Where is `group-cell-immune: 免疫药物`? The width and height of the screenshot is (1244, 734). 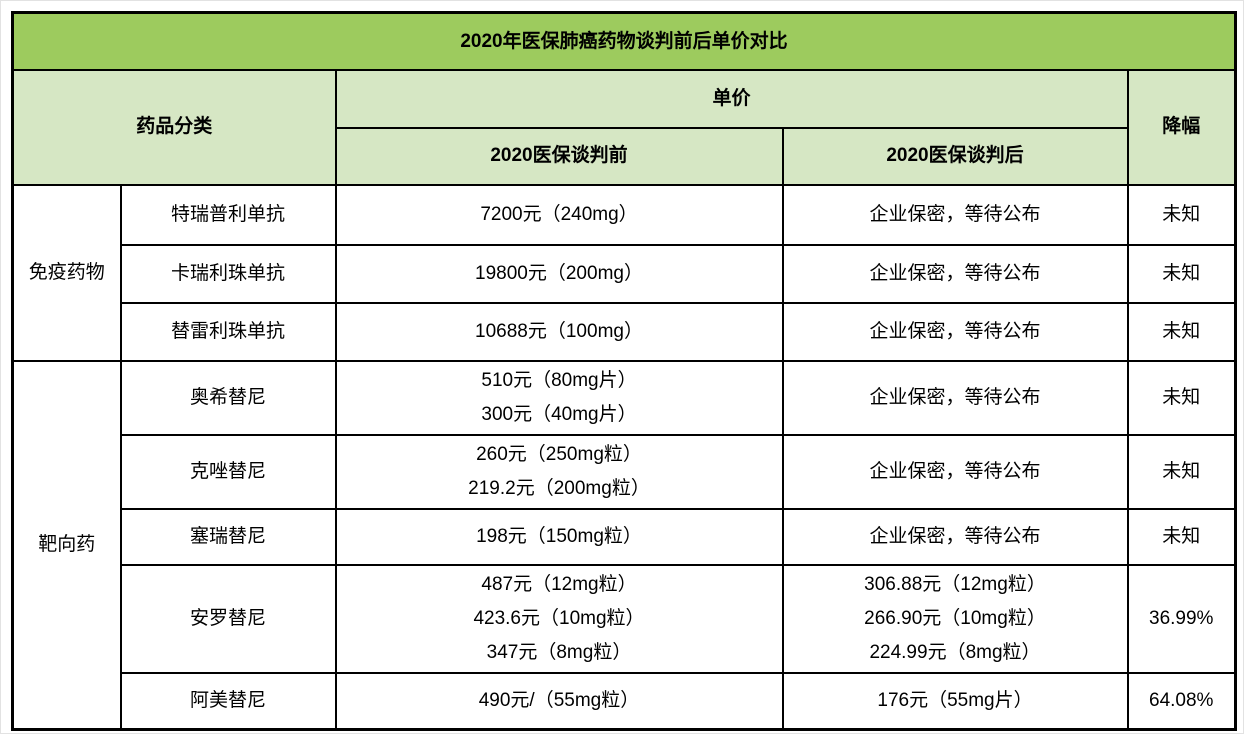
group-cell-immune: 免疫药物 is located at coordinates (66, 272).